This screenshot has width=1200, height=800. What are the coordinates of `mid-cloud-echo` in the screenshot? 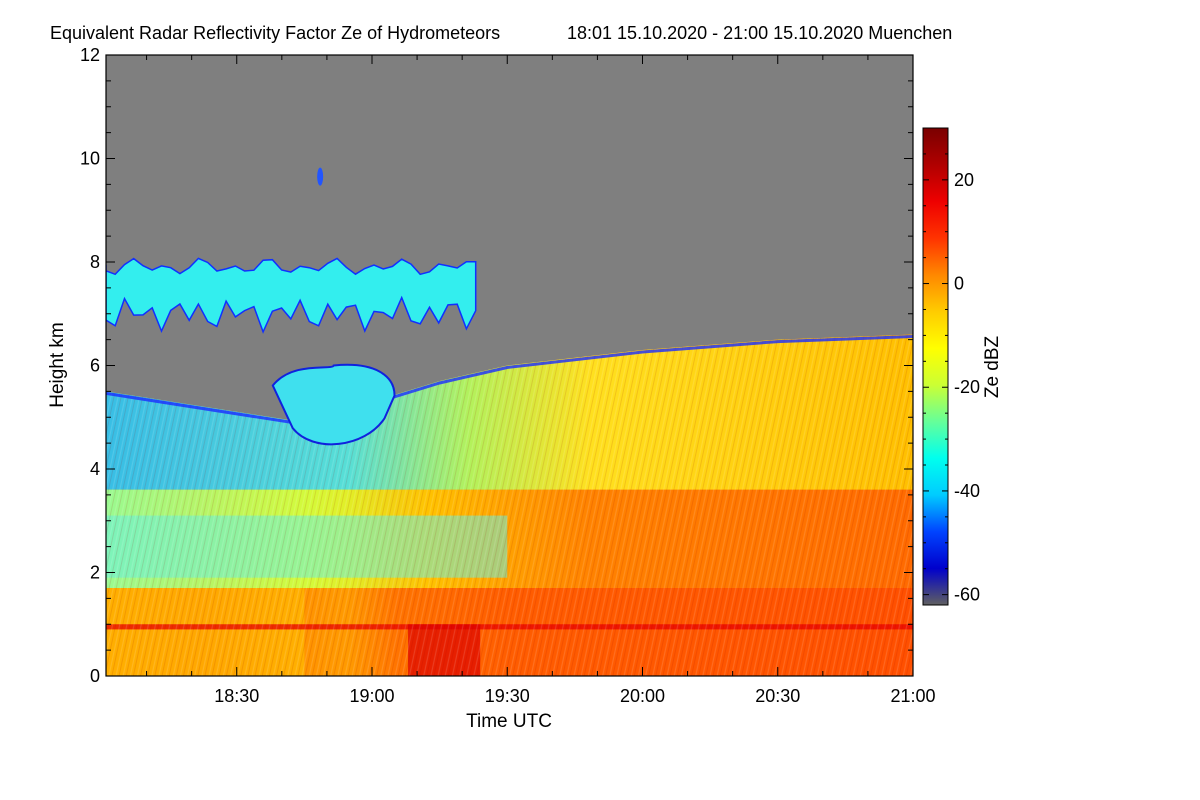 It's located at (333, 404).